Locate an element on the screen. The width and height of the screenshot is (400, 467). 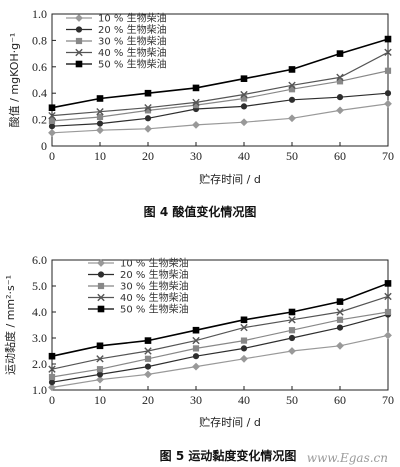
y-tick-label: 0.8 is located at coordinates (39, 40).